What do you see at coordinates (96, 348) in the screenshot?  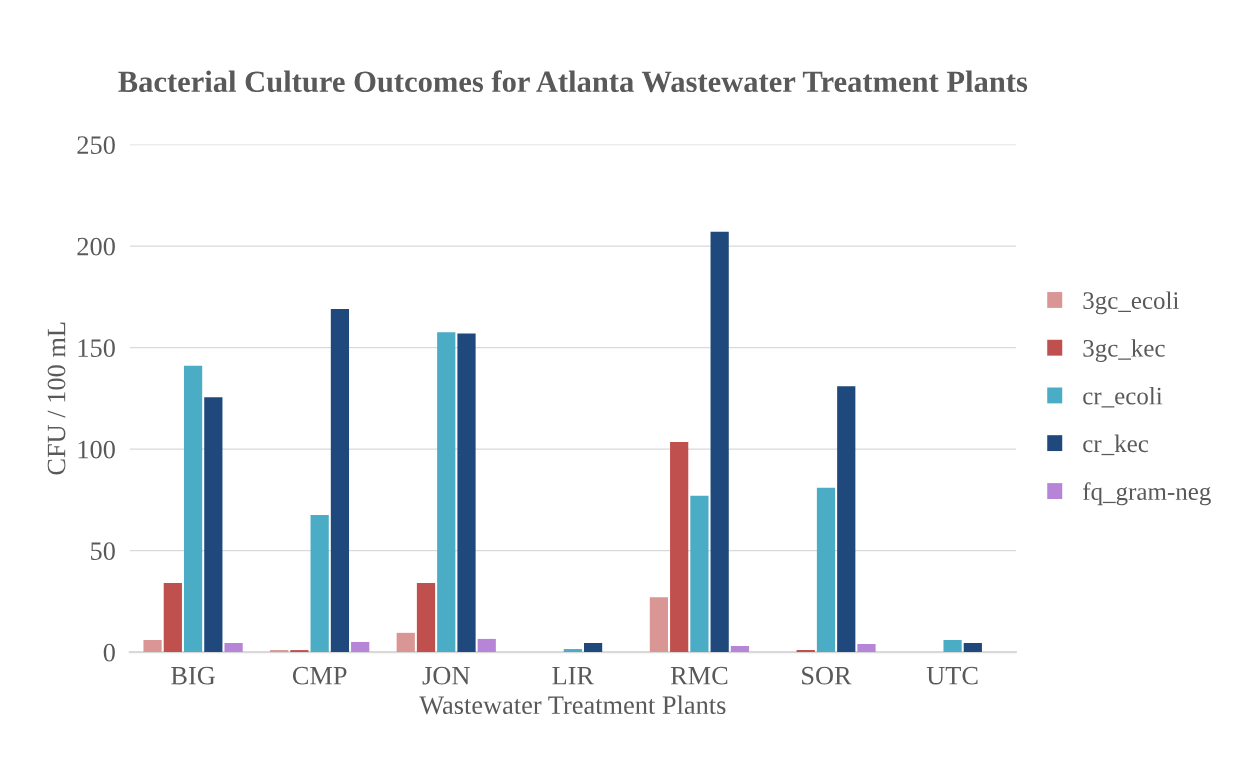 I see `y-tick-label: 150` at bounding box center [96, 348].